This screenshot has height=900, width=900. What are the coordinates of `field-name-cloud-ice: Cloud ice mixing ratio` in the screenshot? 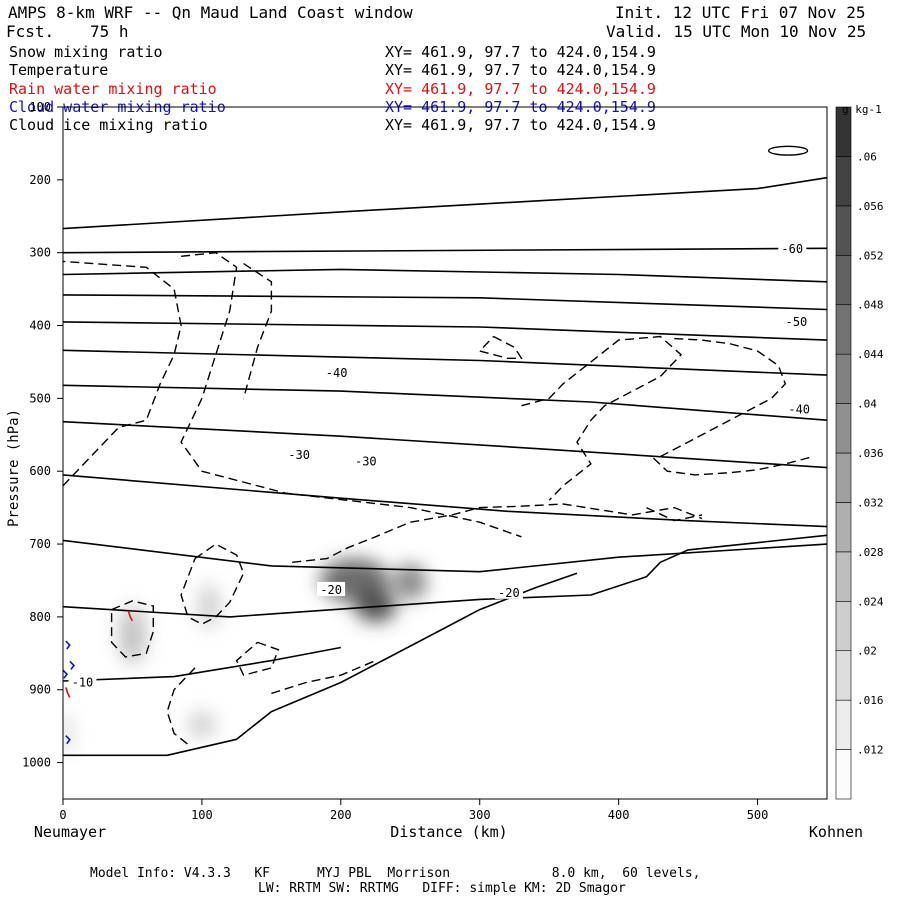 It's located at (108, 125).